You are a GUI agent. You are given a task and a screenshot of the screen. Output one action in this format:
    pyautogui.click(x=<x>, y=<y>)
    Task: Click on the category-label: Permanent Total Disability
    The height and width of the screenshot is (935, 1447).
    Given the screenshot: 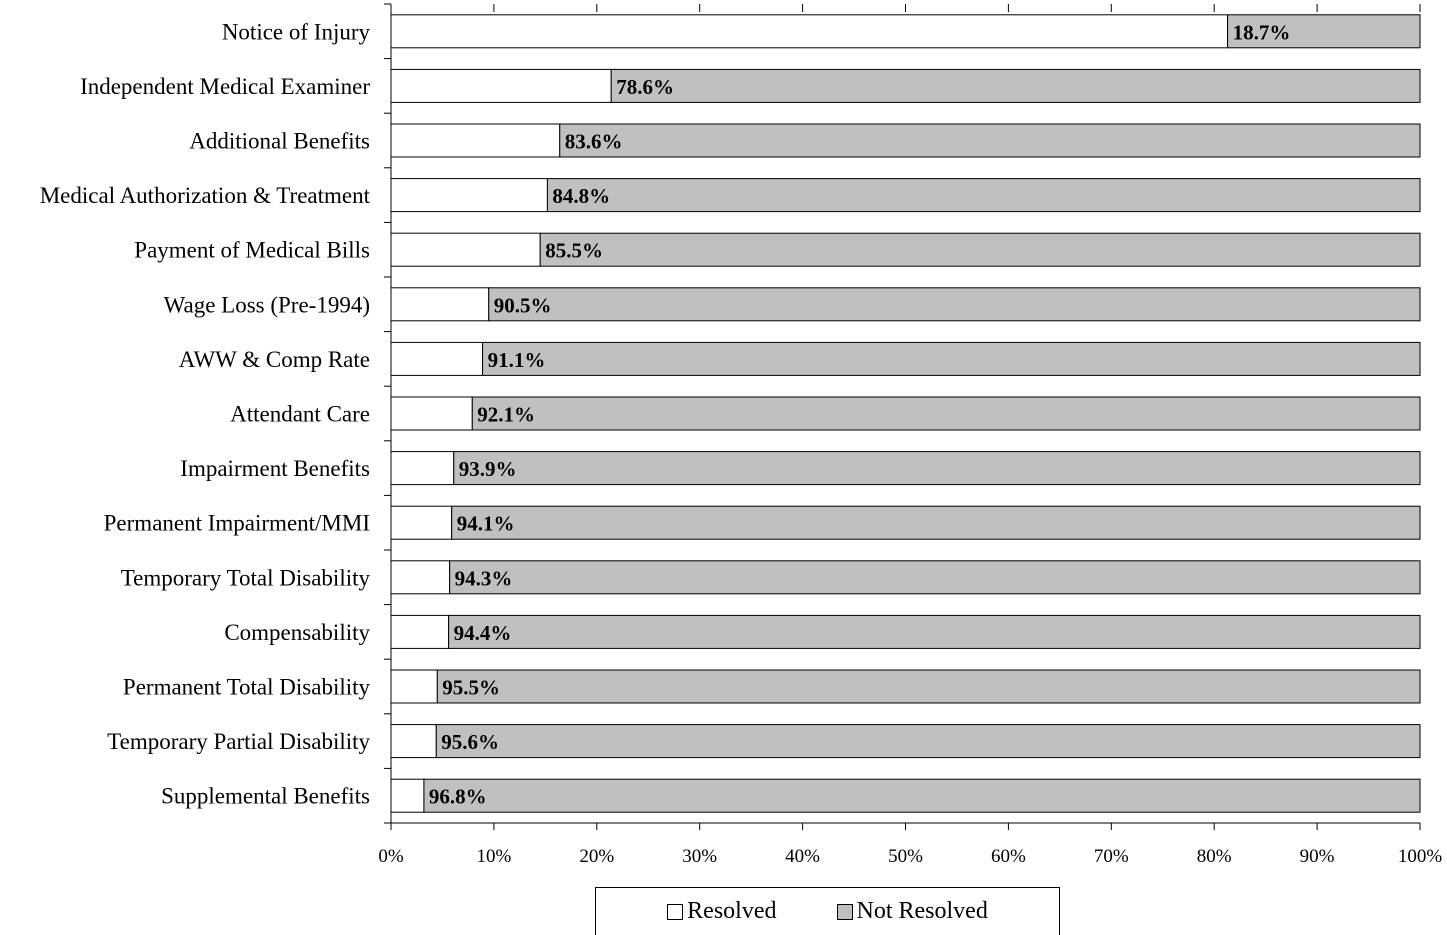 What is the action you would take?
    pyautogui.click(x=247, y=687)
    